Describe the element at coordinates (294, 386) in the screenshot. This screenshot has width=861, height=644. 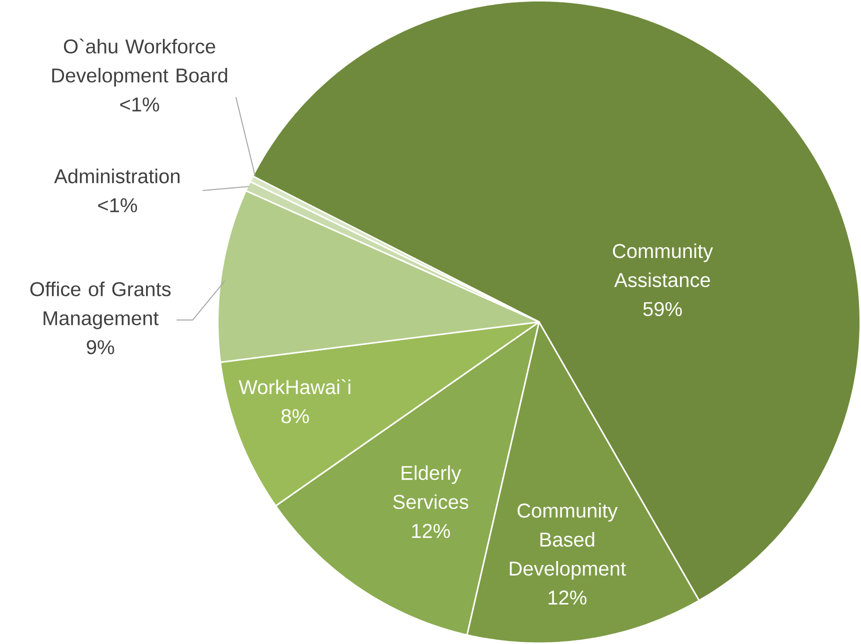
I see `slice-label: WorkHawai`i` at that location.